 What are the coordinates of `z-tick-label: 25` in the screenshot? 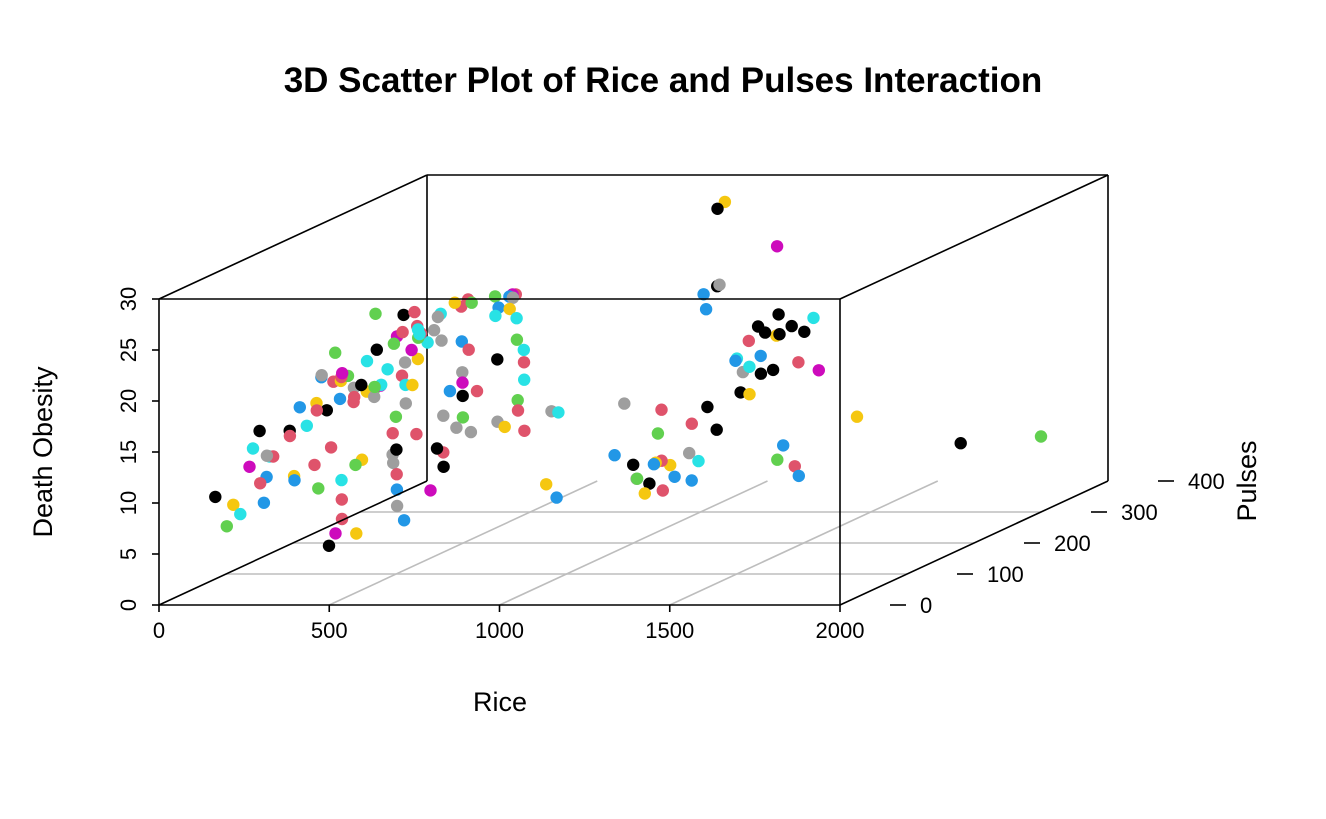 It's located at (128, 350).